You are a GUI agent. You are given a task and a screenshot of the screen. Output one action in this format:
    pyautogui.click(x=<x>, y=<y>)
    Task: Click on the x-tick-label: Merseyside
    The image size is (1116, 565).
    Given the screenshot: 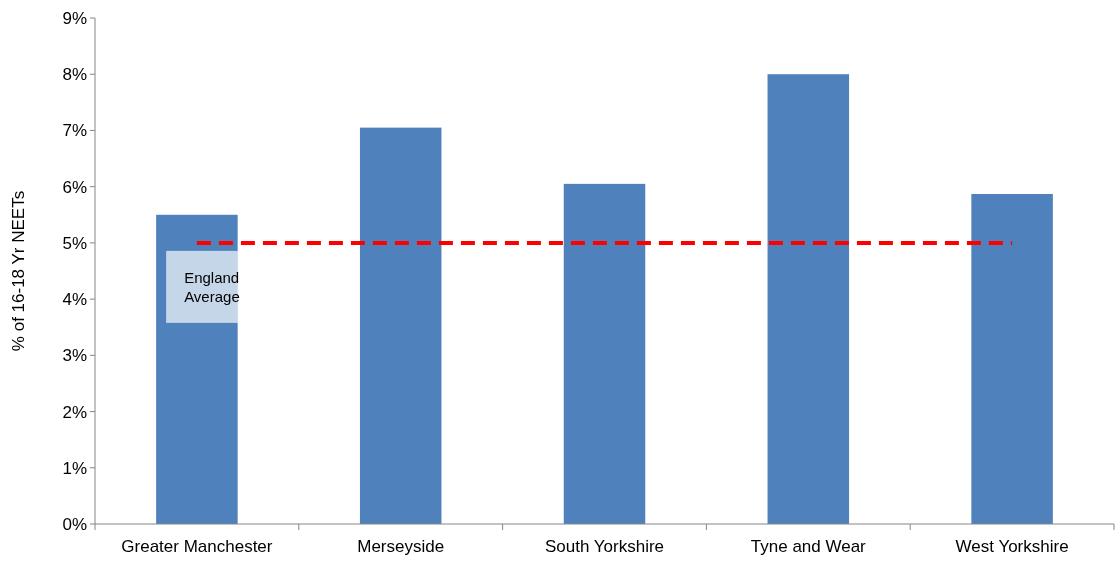 What is the action you would take?
    pyautogui.click(x=401, y=546)
    